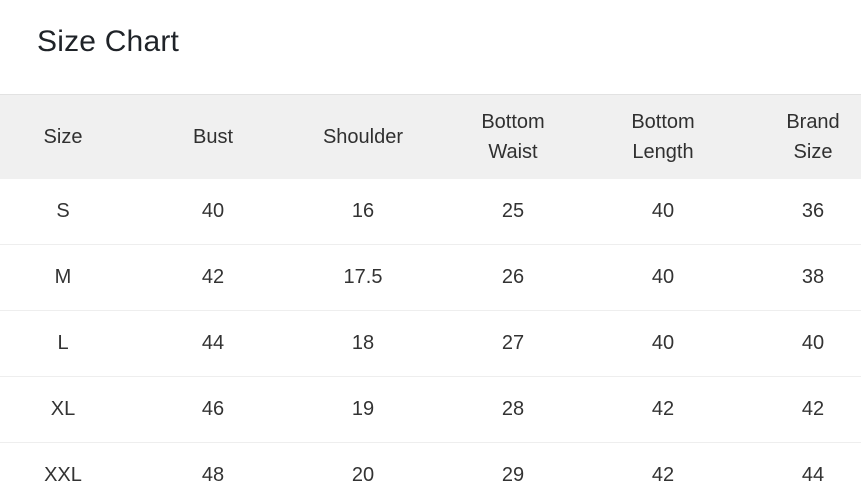 The height and width of the screenshot is (502, 861). What do you see at coordinates (513, 409) in the screenshot?
I see `table-cell: 28` at bounding box center [513, 409].